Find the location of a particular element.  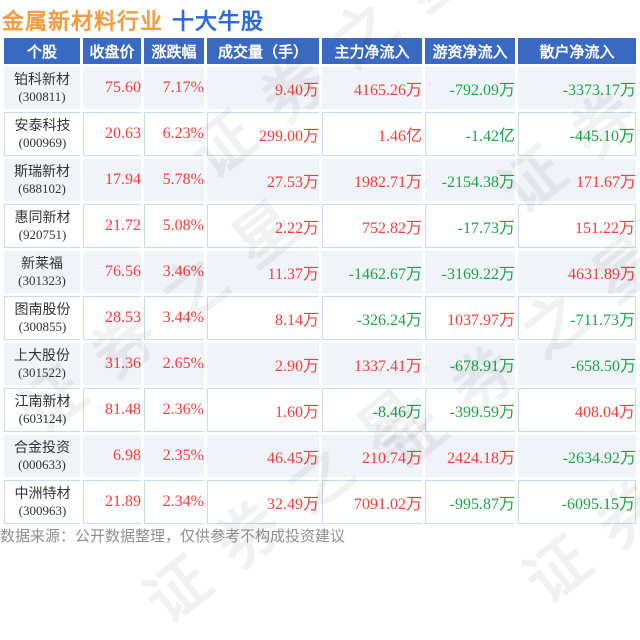

stock-code: (301323) is located at coordinates (42, 280).